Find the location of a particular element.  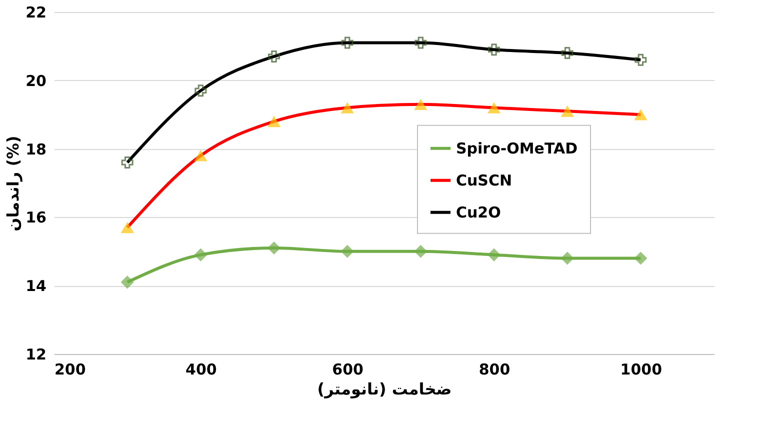

y-axis-title: راندمان (%) is located at coordinates (13, 184).